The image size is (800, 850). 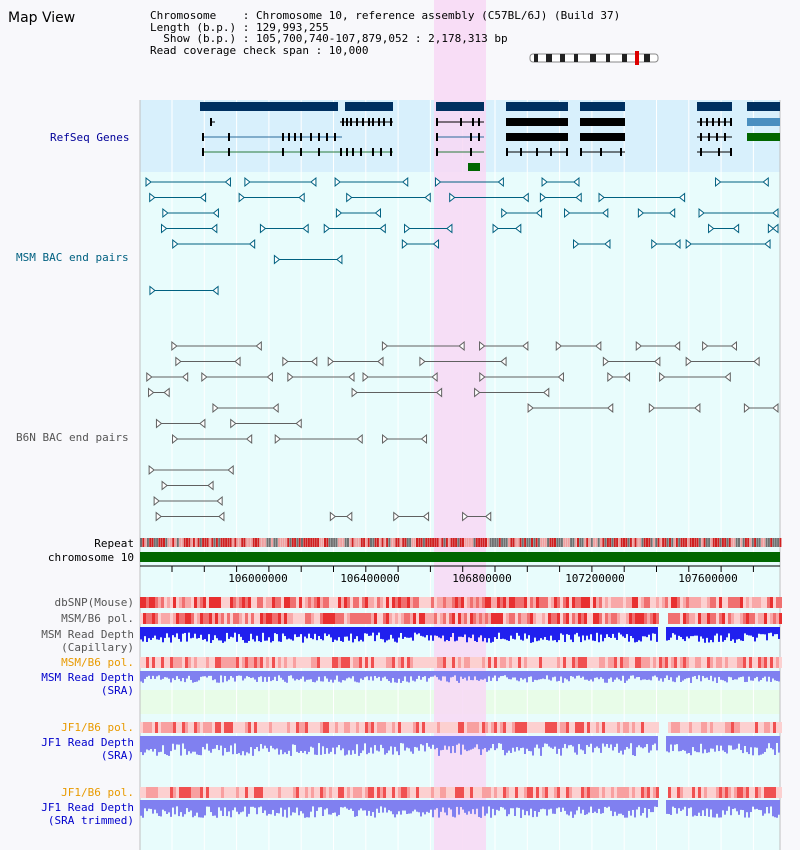 What do you see at coordinates (72, 437) in the screenshot?
I see `track-label-b6n-bac: B6N BAC end pairs` at bounding box center [72, 437].